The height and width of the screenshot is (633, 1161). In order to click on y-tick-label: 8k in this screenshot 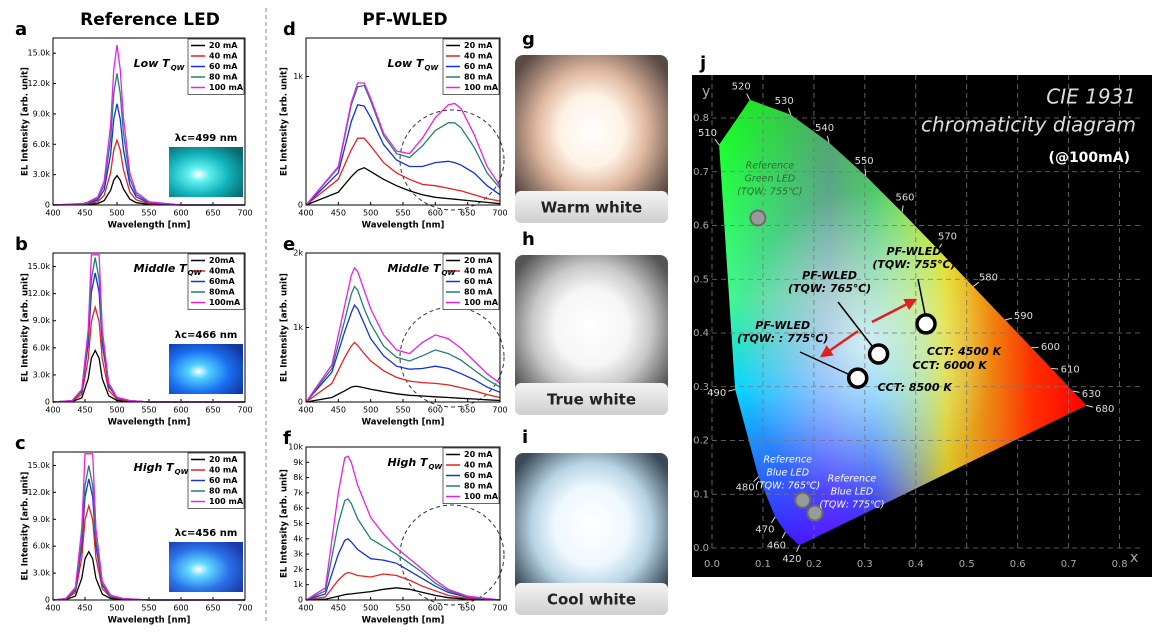, I will do `click(298, 477)`.